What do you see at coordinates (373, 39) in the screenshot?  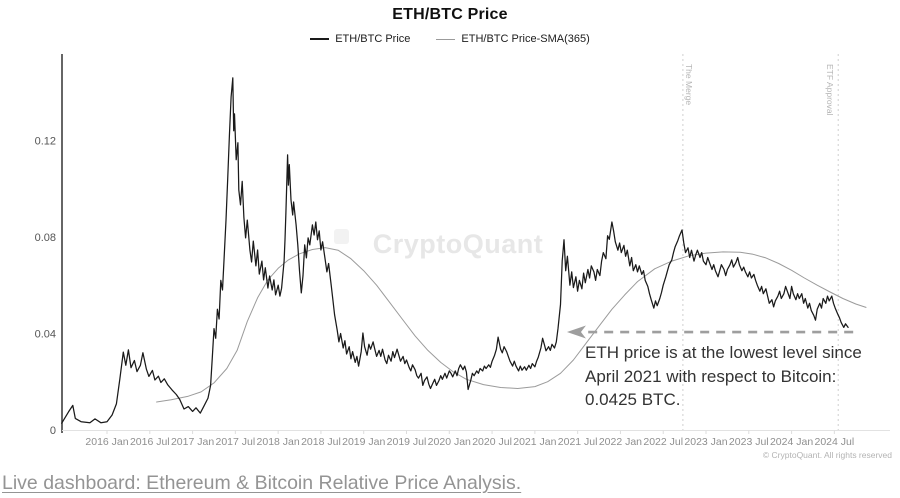 I see `legend-item-price-label: ETH/BTC Price` at bounding box center [373, 39].